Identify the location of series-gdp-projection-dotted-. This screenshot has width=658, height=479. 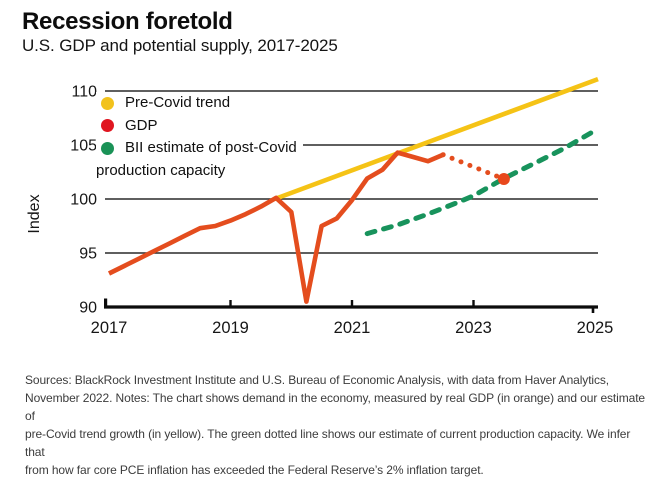
(473, 167).